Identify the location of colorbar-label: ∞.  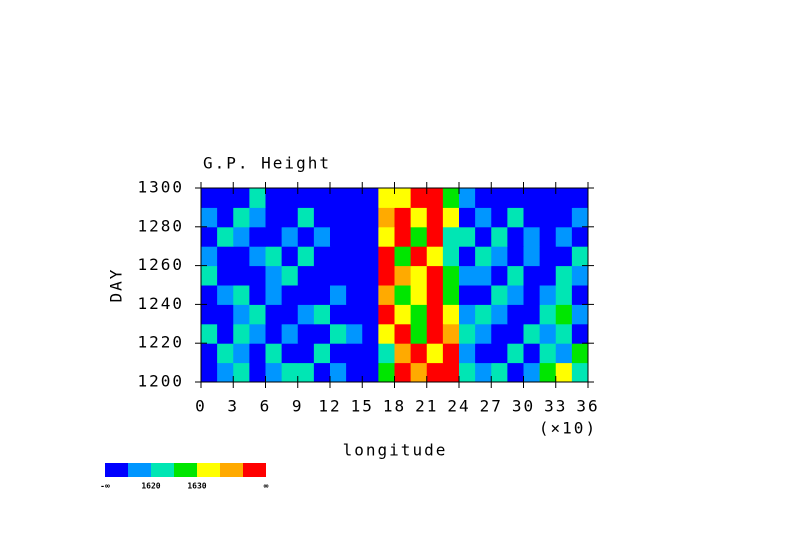
(266, 486).